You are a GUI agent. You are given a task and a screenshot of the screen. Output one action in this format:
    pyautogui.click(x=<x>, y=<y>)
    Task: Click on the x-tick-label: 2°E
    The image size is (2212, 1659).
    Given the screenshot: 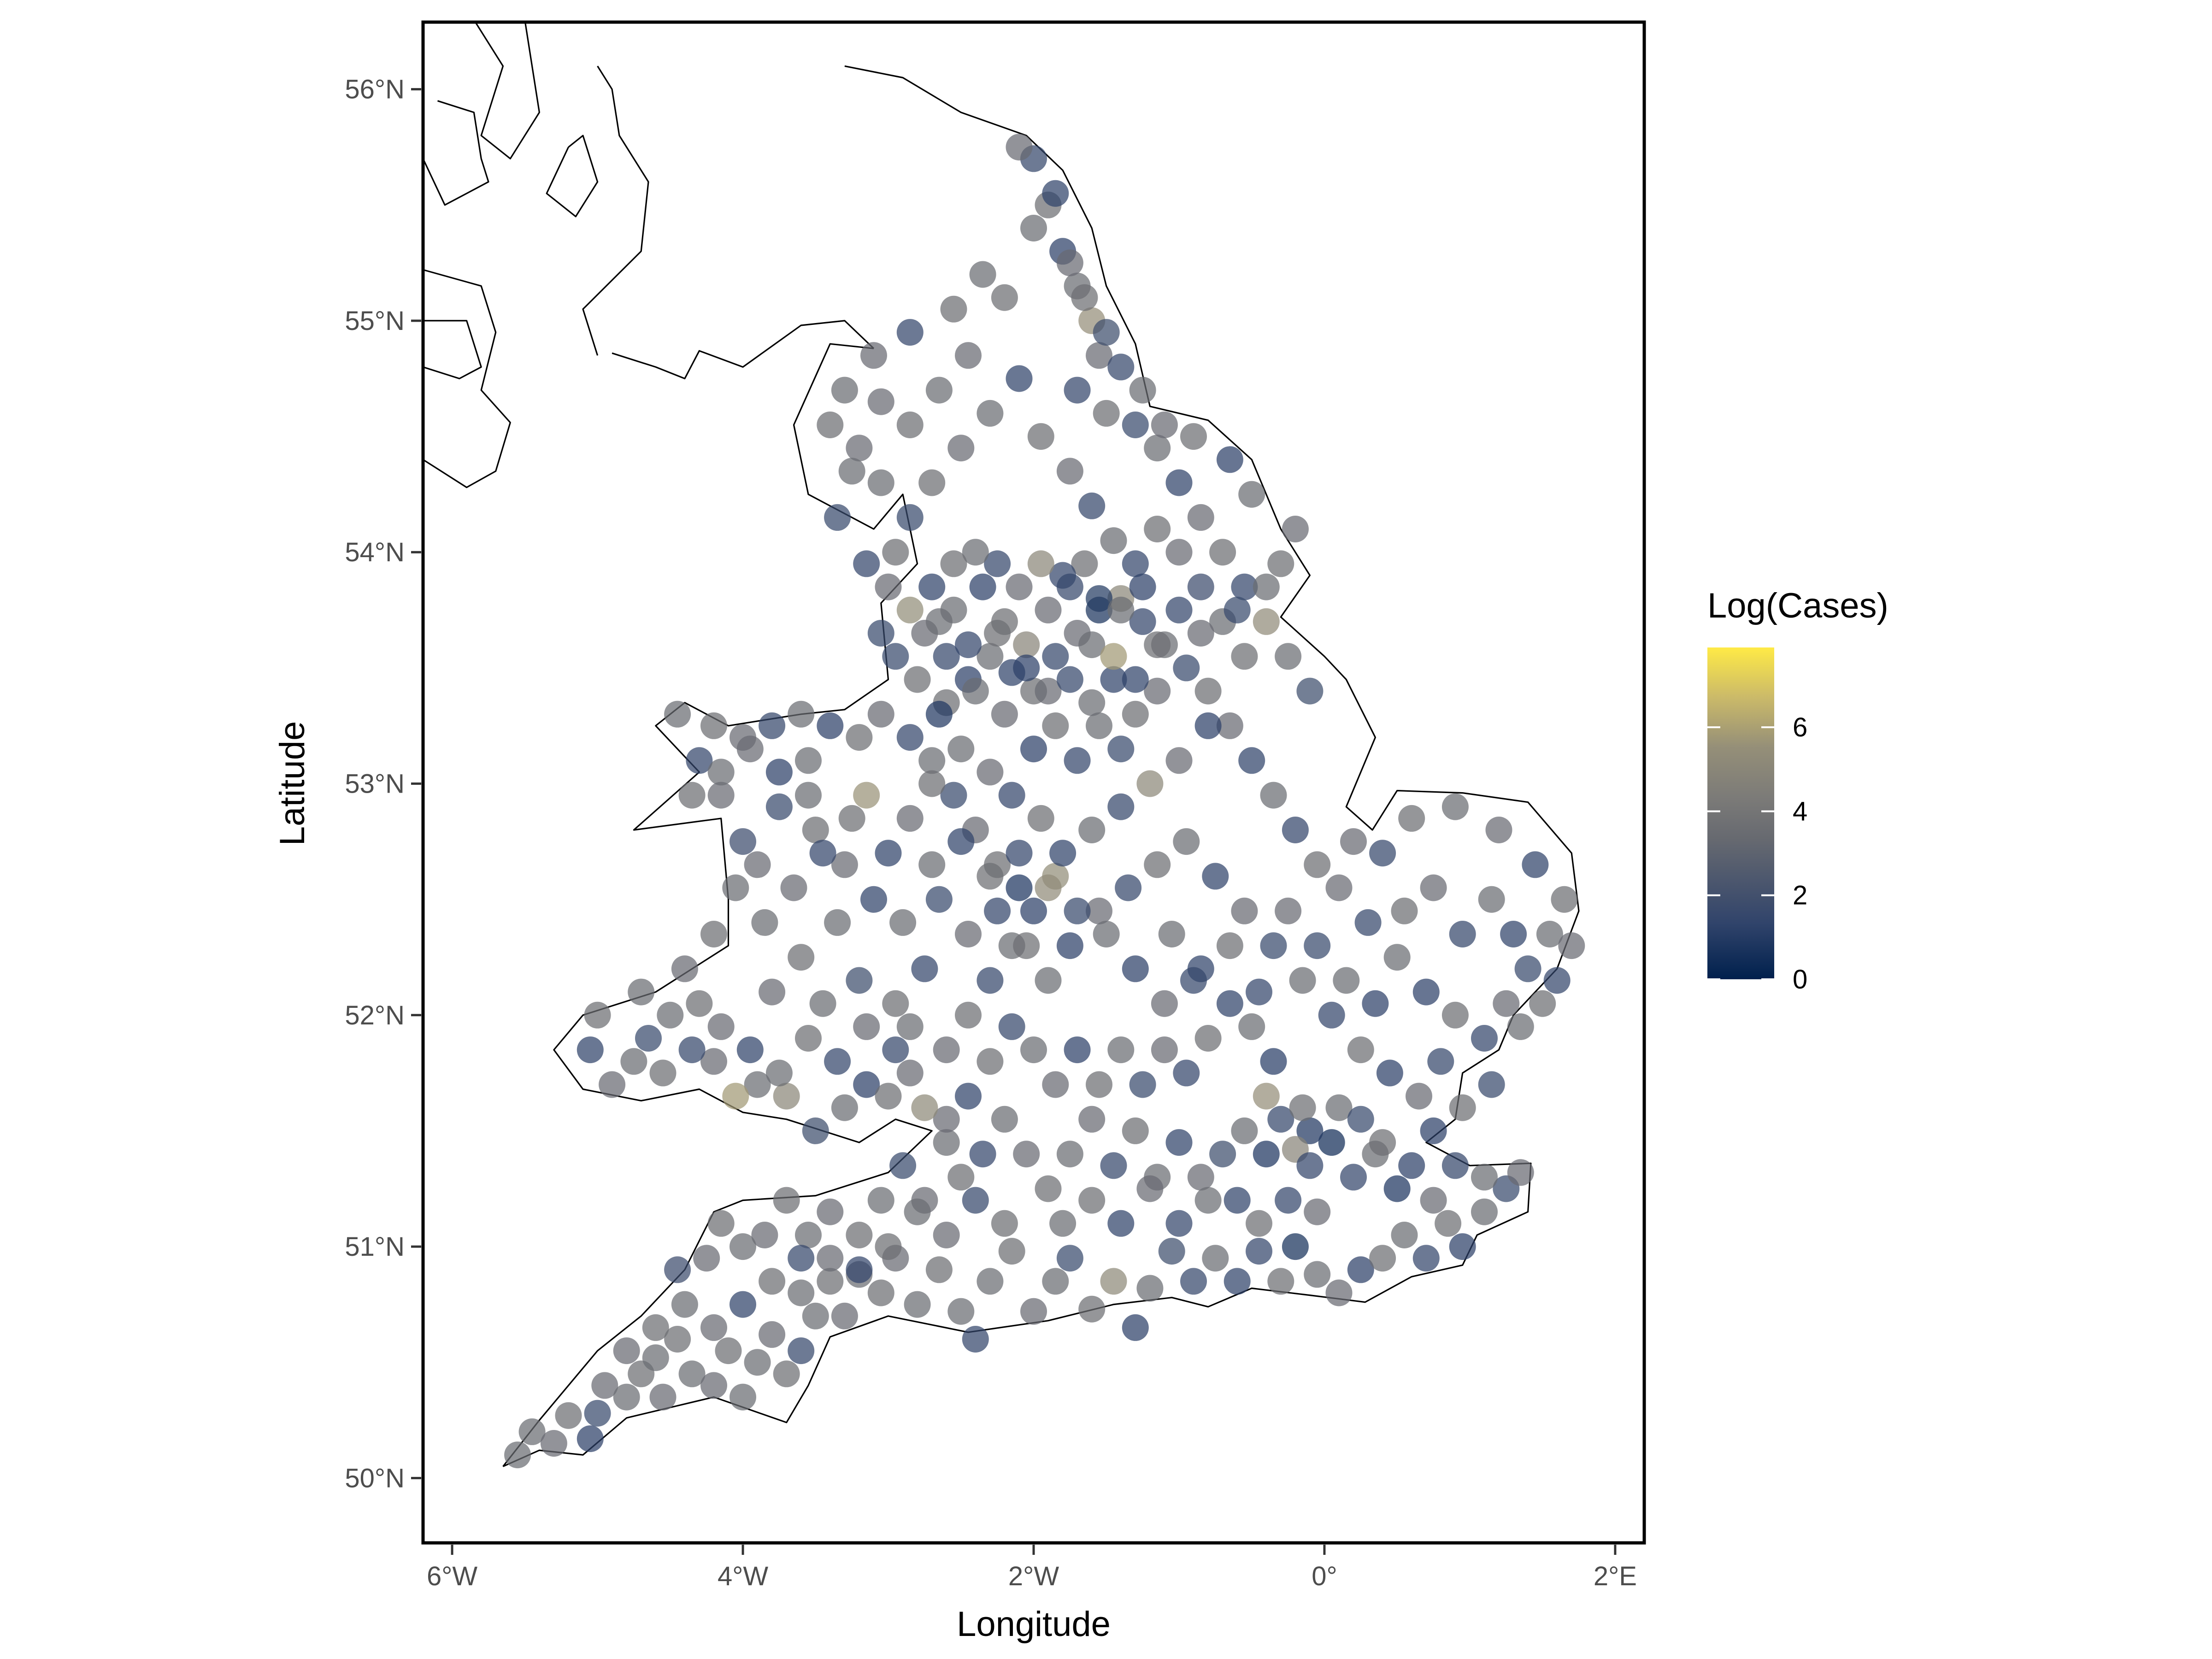 What is the action you would take?
    pyautogui.click(x=1615, y=1576)
    